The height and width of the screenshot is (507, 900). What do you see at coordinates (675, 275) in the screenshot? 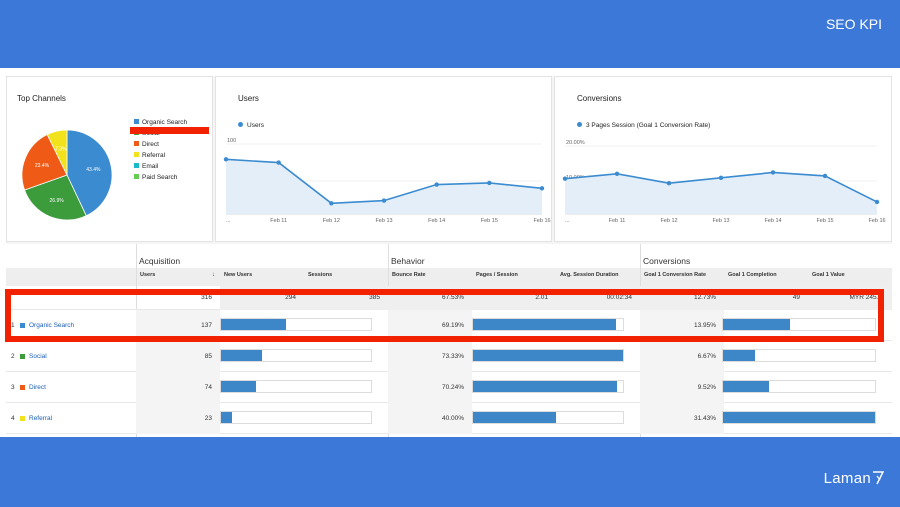
I see `col-goal1-conversion-rate: Goal 1 Conversion Rate` at bounding box center [675, 275].